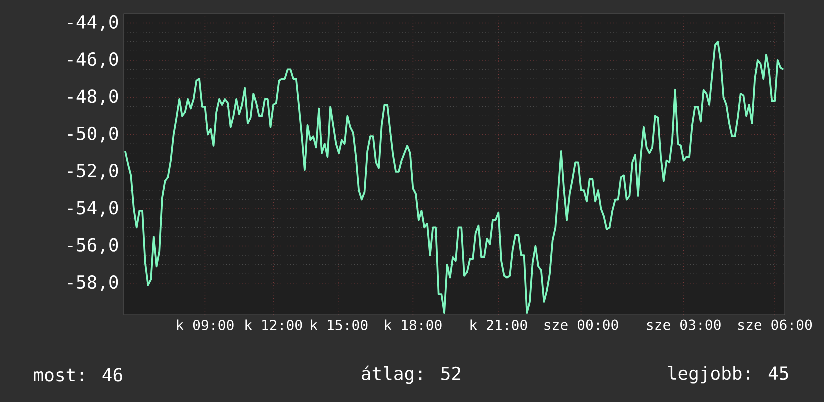  Describe the element at coordinates (93, 60) in the screenshot. I see `y-tick-label: -46,0` at that location.